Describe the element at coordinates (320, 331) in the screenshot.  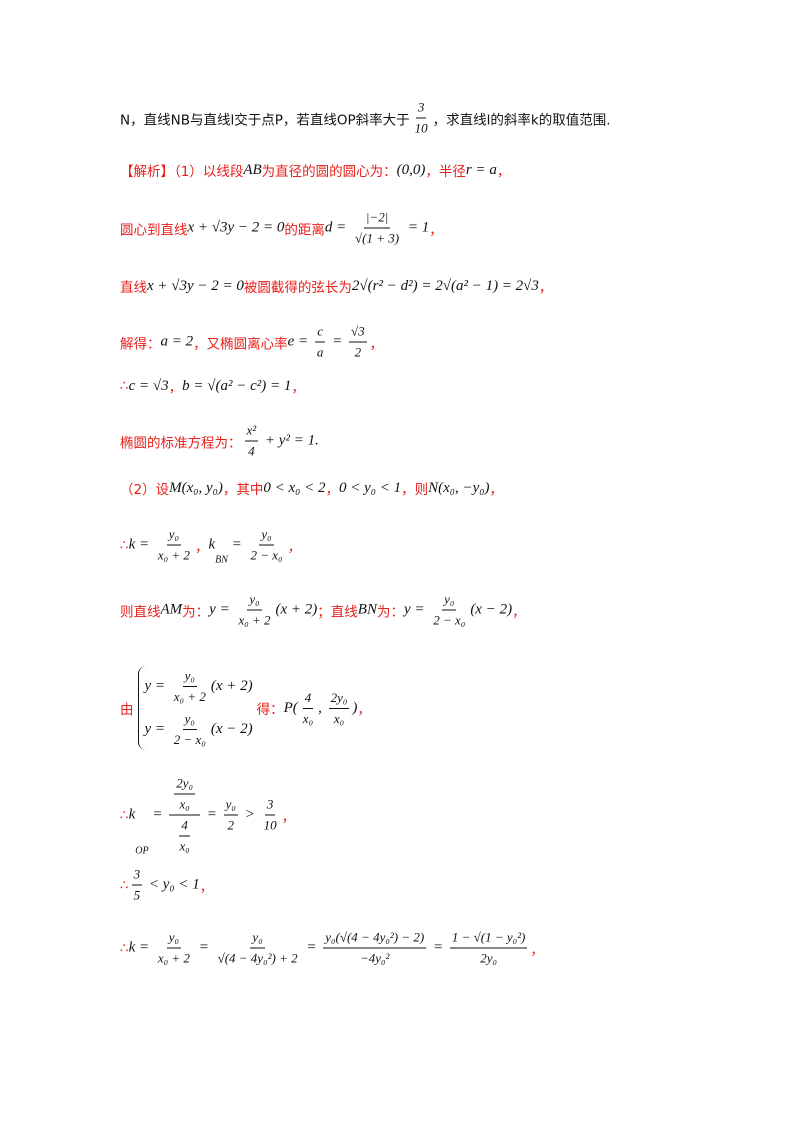
I see `math-text: c` at that location.